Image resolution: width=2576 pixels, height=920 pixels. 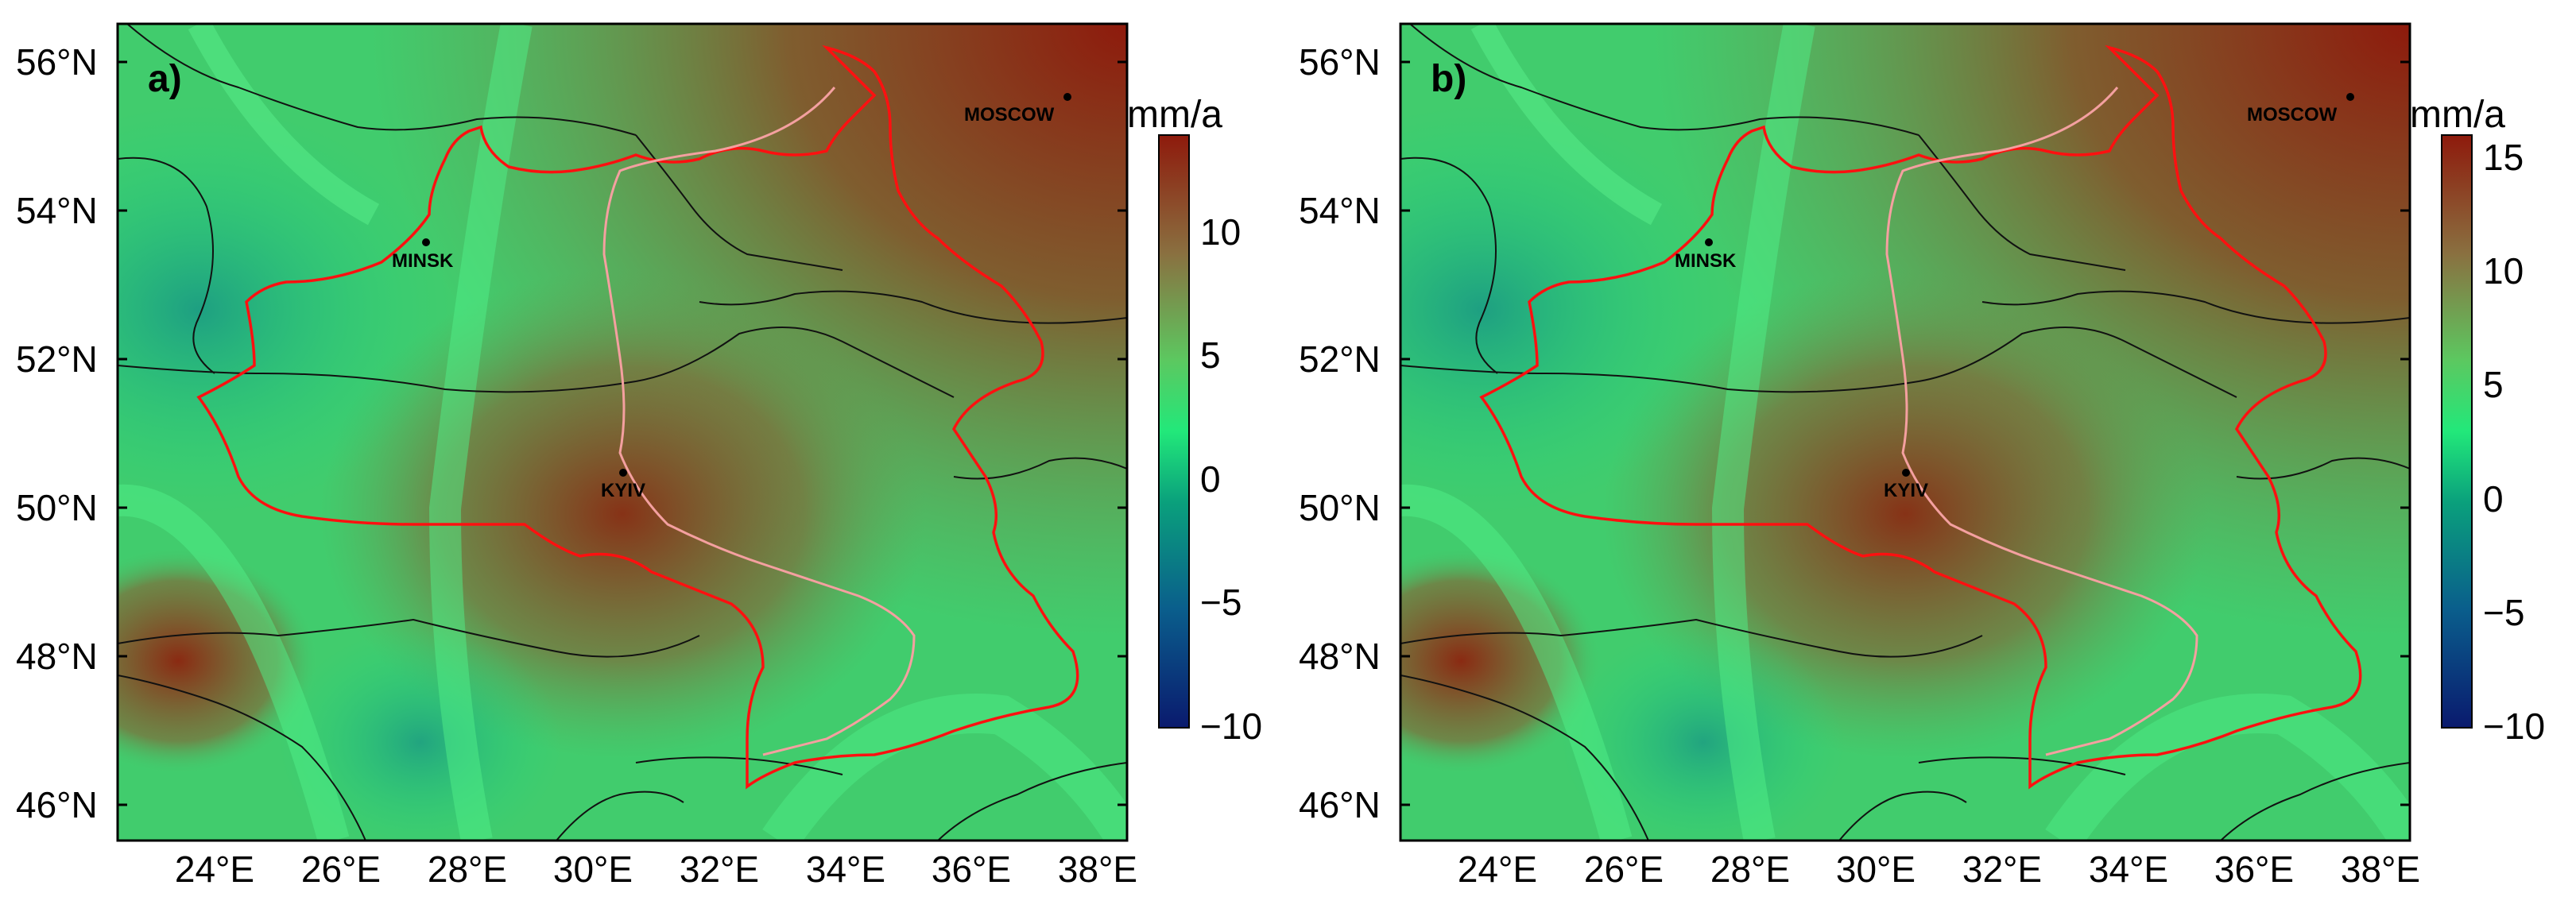 I want to click on panel-a-city-moscow: MOSCOW, so click(x=1017, y=109).